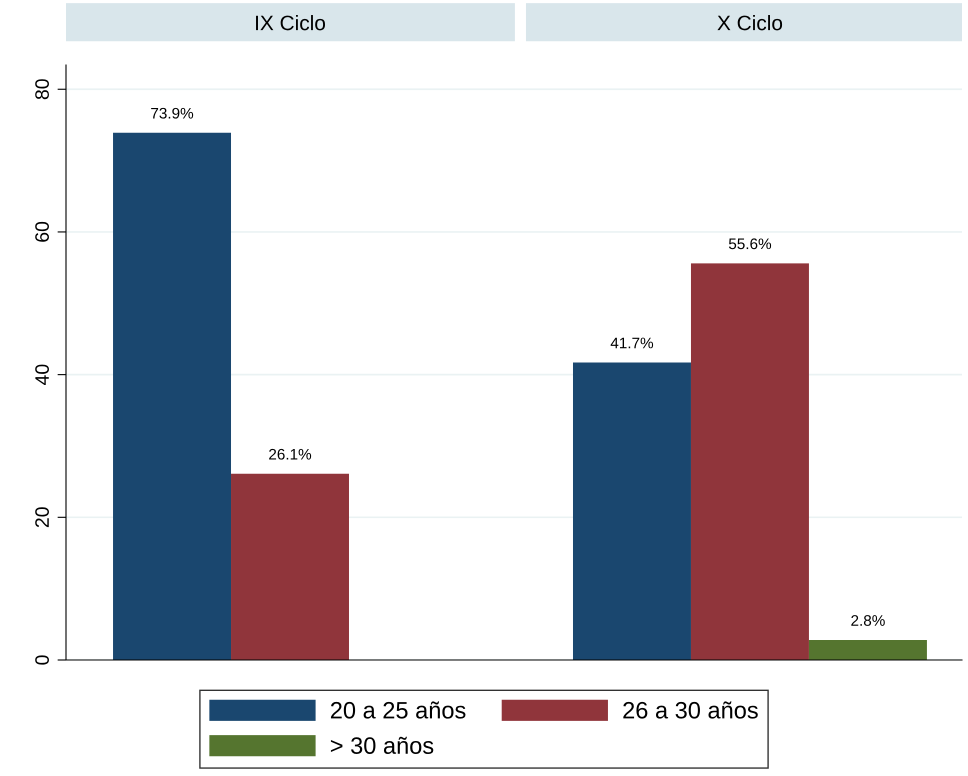 This screenshot has height=776, width=968. Describe the element at coordinates (290, 454) in the screenshot. I see `data-label: 26.1%` at that location.